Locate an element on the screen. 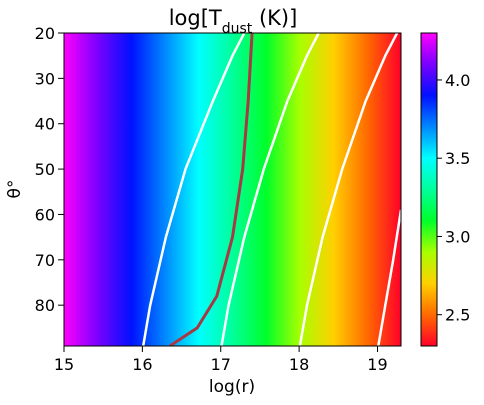 The image size is (484, 405). colorbar-ticks: 2.5 3.0 3.5 4.0 is located at coordinates (453, 198).